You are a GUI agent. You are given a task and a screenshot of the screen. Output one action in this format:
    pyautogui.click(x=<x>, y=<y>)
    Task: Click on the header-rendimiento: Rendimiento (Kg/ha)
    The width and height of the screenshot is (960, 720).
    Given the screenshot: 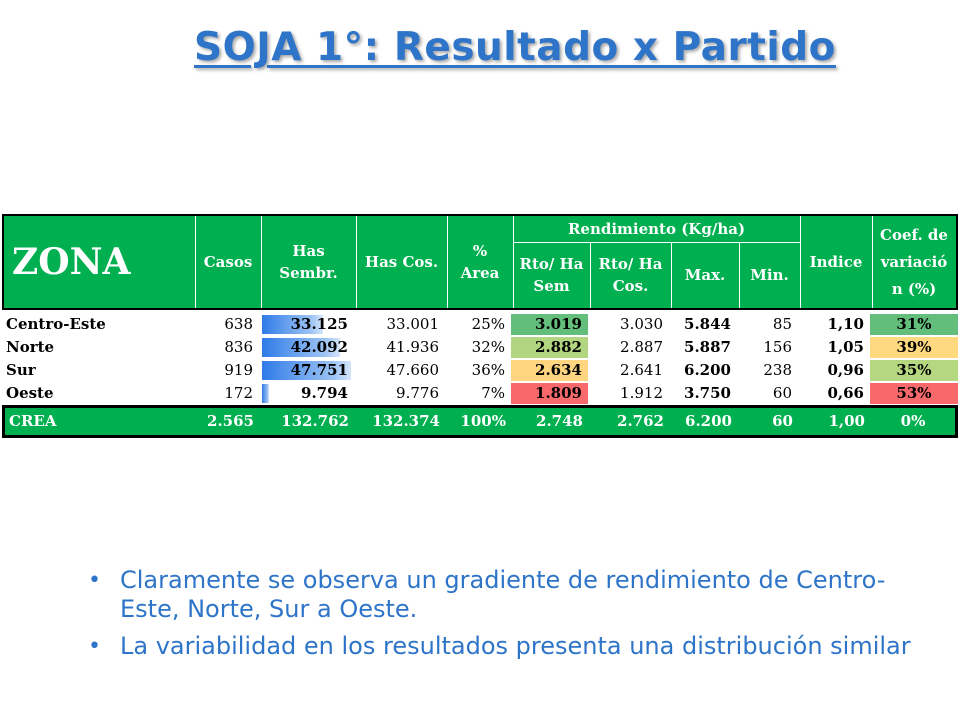 What is the action you would take?
    pyautogui.click(x=656, y=229)
    